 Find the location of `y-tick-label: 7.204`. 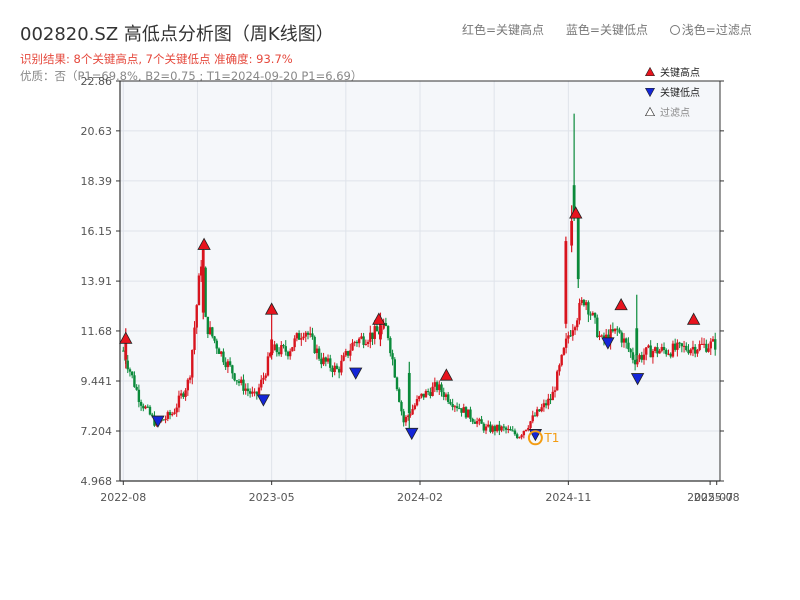

y-tick-label: 7.204 is located at coordinates (97, 431).